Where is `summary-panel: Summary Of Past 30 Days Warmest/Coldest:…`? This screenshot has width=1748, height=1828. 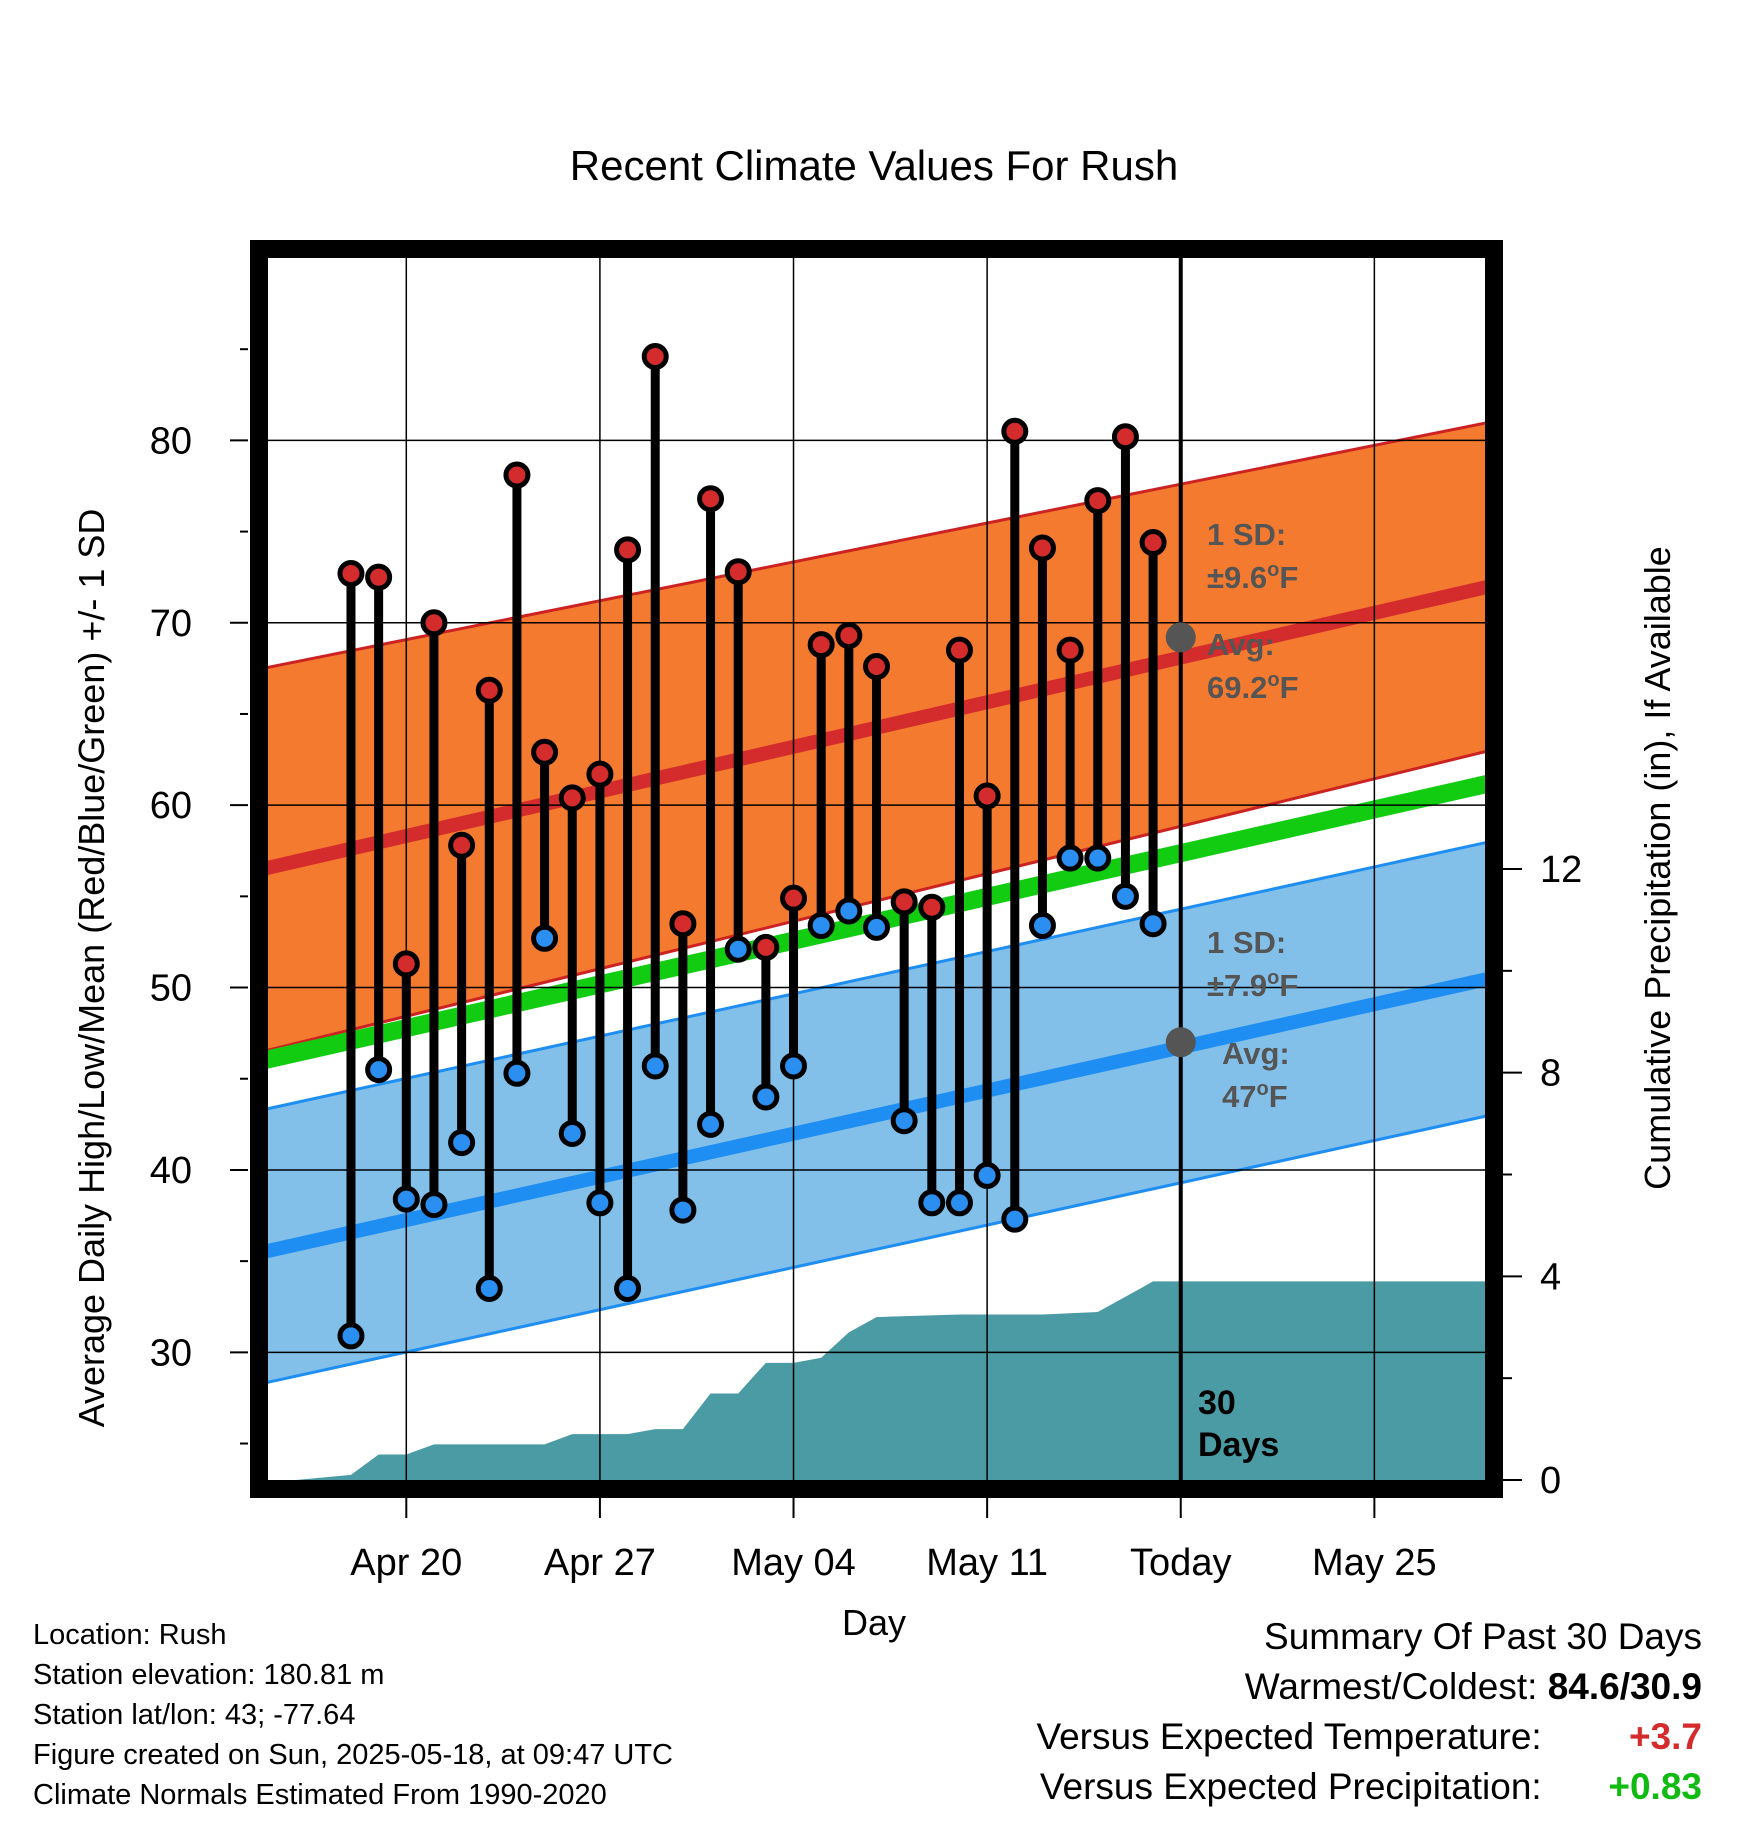 summary-panel: Summary Of Past 30 Days Warmest/Coldest:… is located at coordinates (1369, 1712).